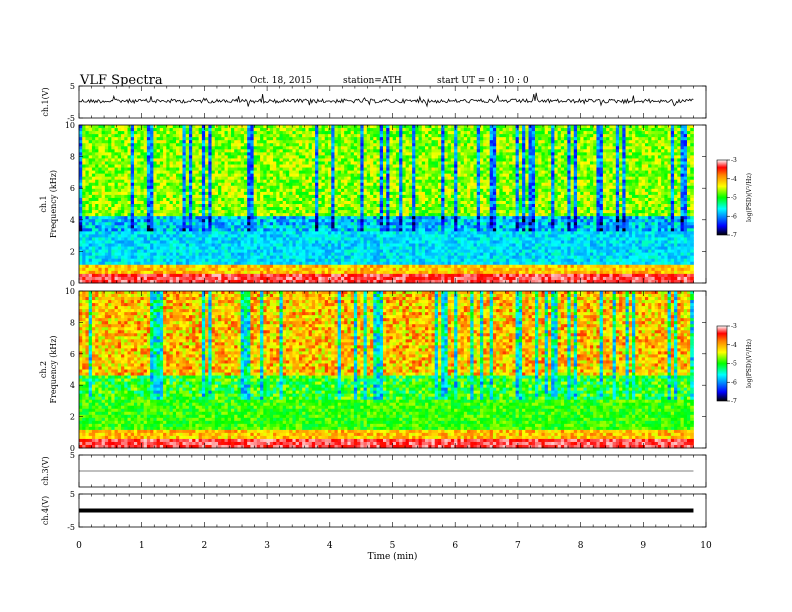  What do you see at coordinates (722, 197) in the screenshot?
I see `ch1-spectrogram-colorbar` at bounding box center [722, 197].